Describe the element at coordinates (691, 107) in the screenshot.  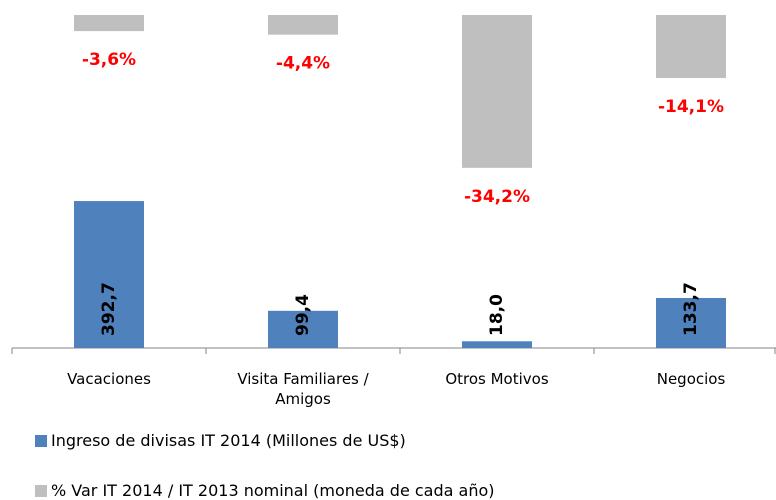
I see `data-label: -14,1%` at that location.